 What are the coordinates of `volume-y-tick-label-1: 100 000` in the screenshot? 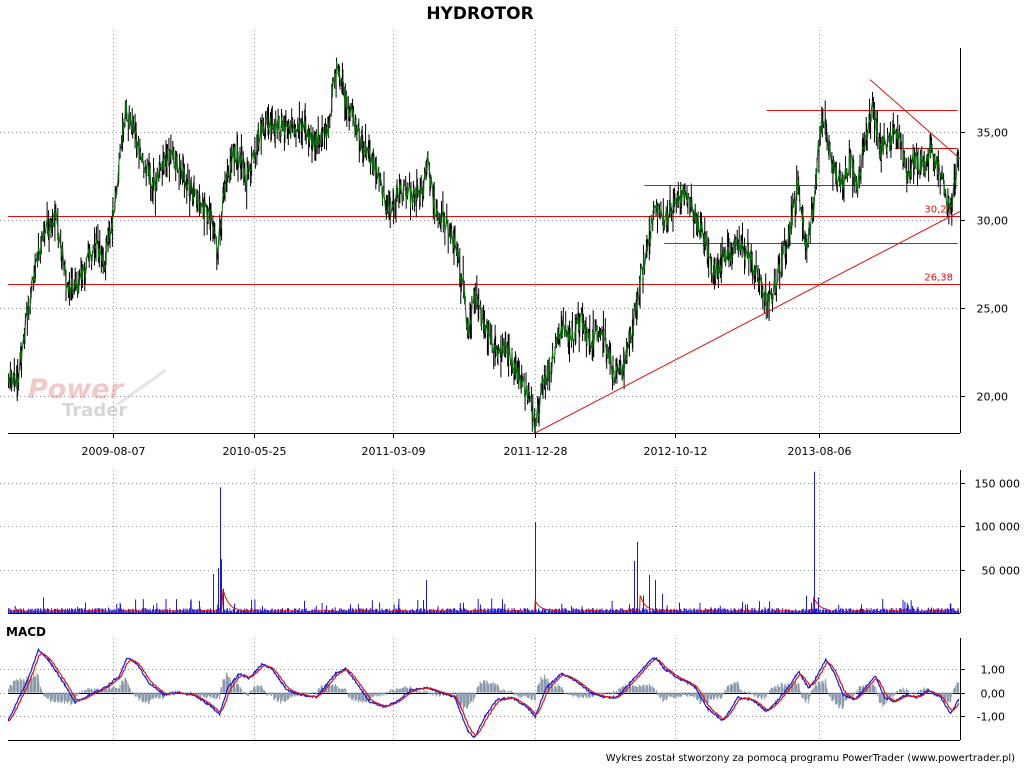 It's located at (998, 527).